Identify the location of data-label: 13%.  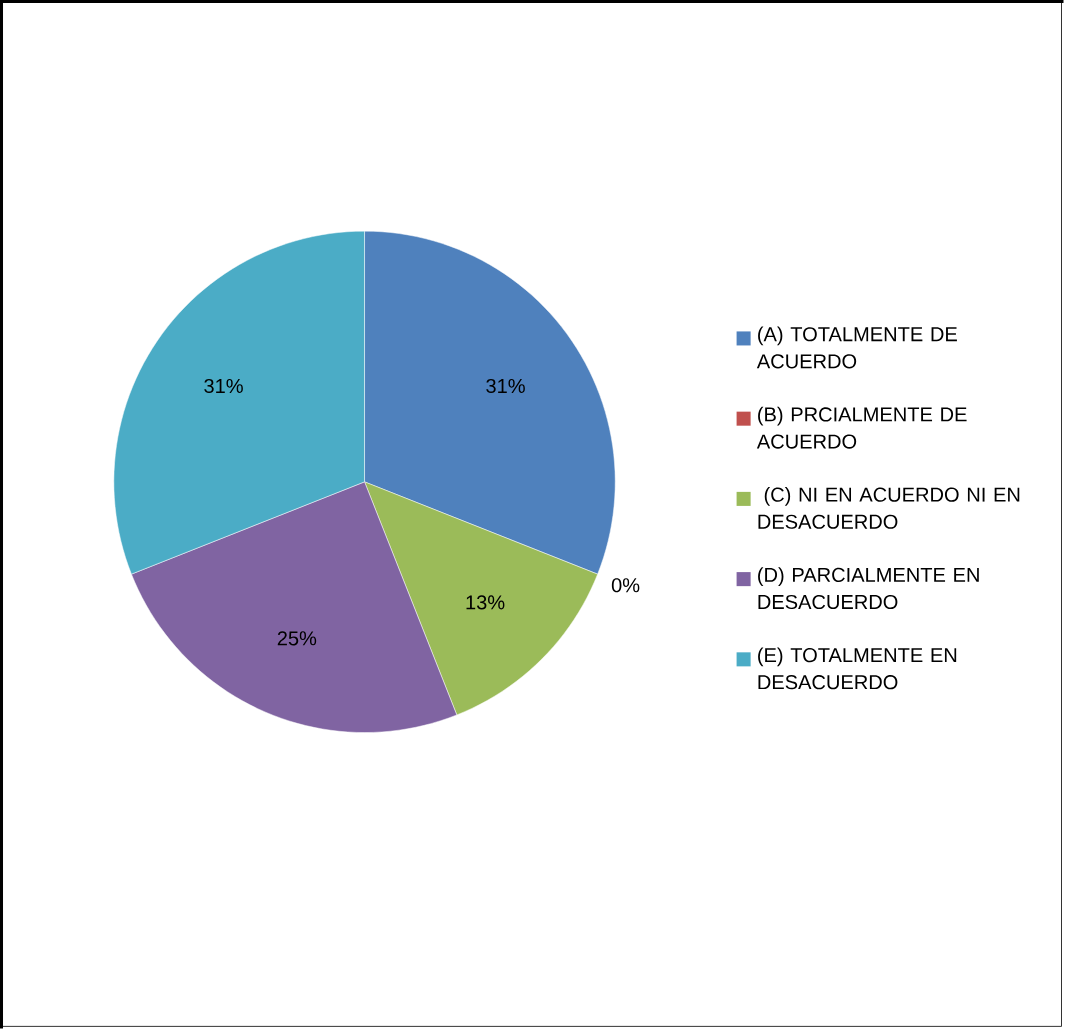
(485, 602).